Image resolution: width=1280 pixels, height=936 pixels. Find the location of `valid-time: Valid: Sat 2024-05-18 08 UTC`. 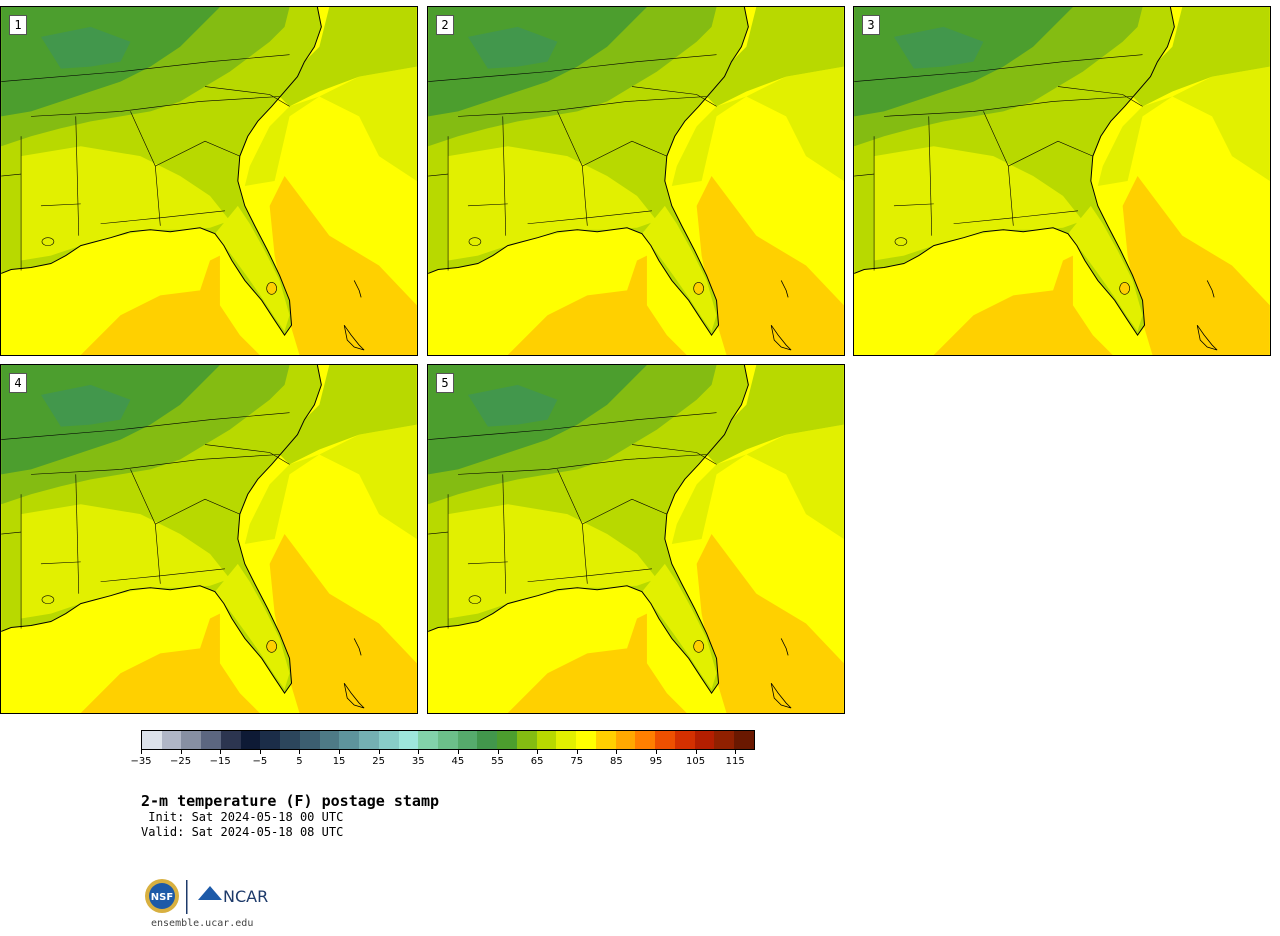

valid-time: Valid: Sat 2024-05-18 08 UTC is located at coordinates (242, 832).